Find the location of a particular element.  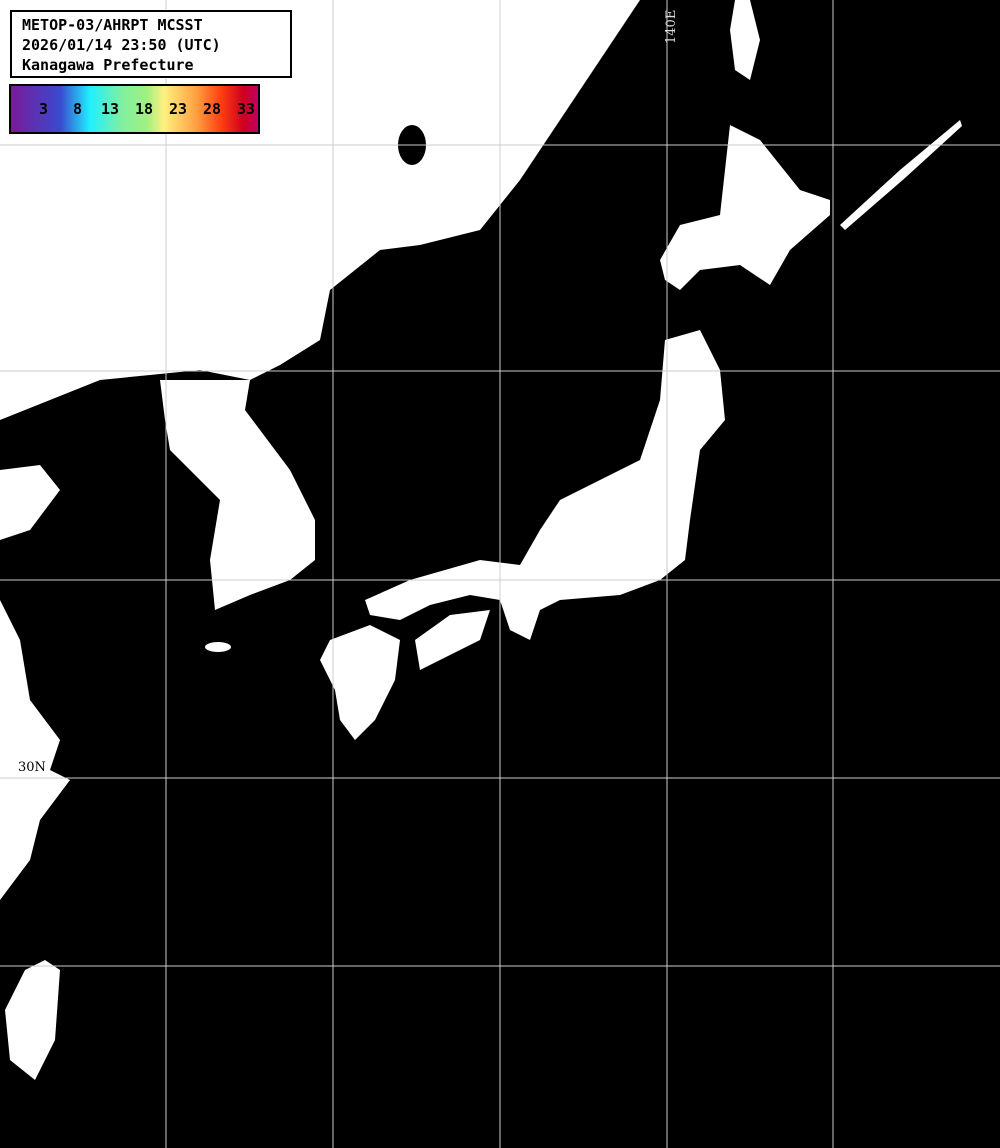

kyushu is located at coordinates (360, 682).